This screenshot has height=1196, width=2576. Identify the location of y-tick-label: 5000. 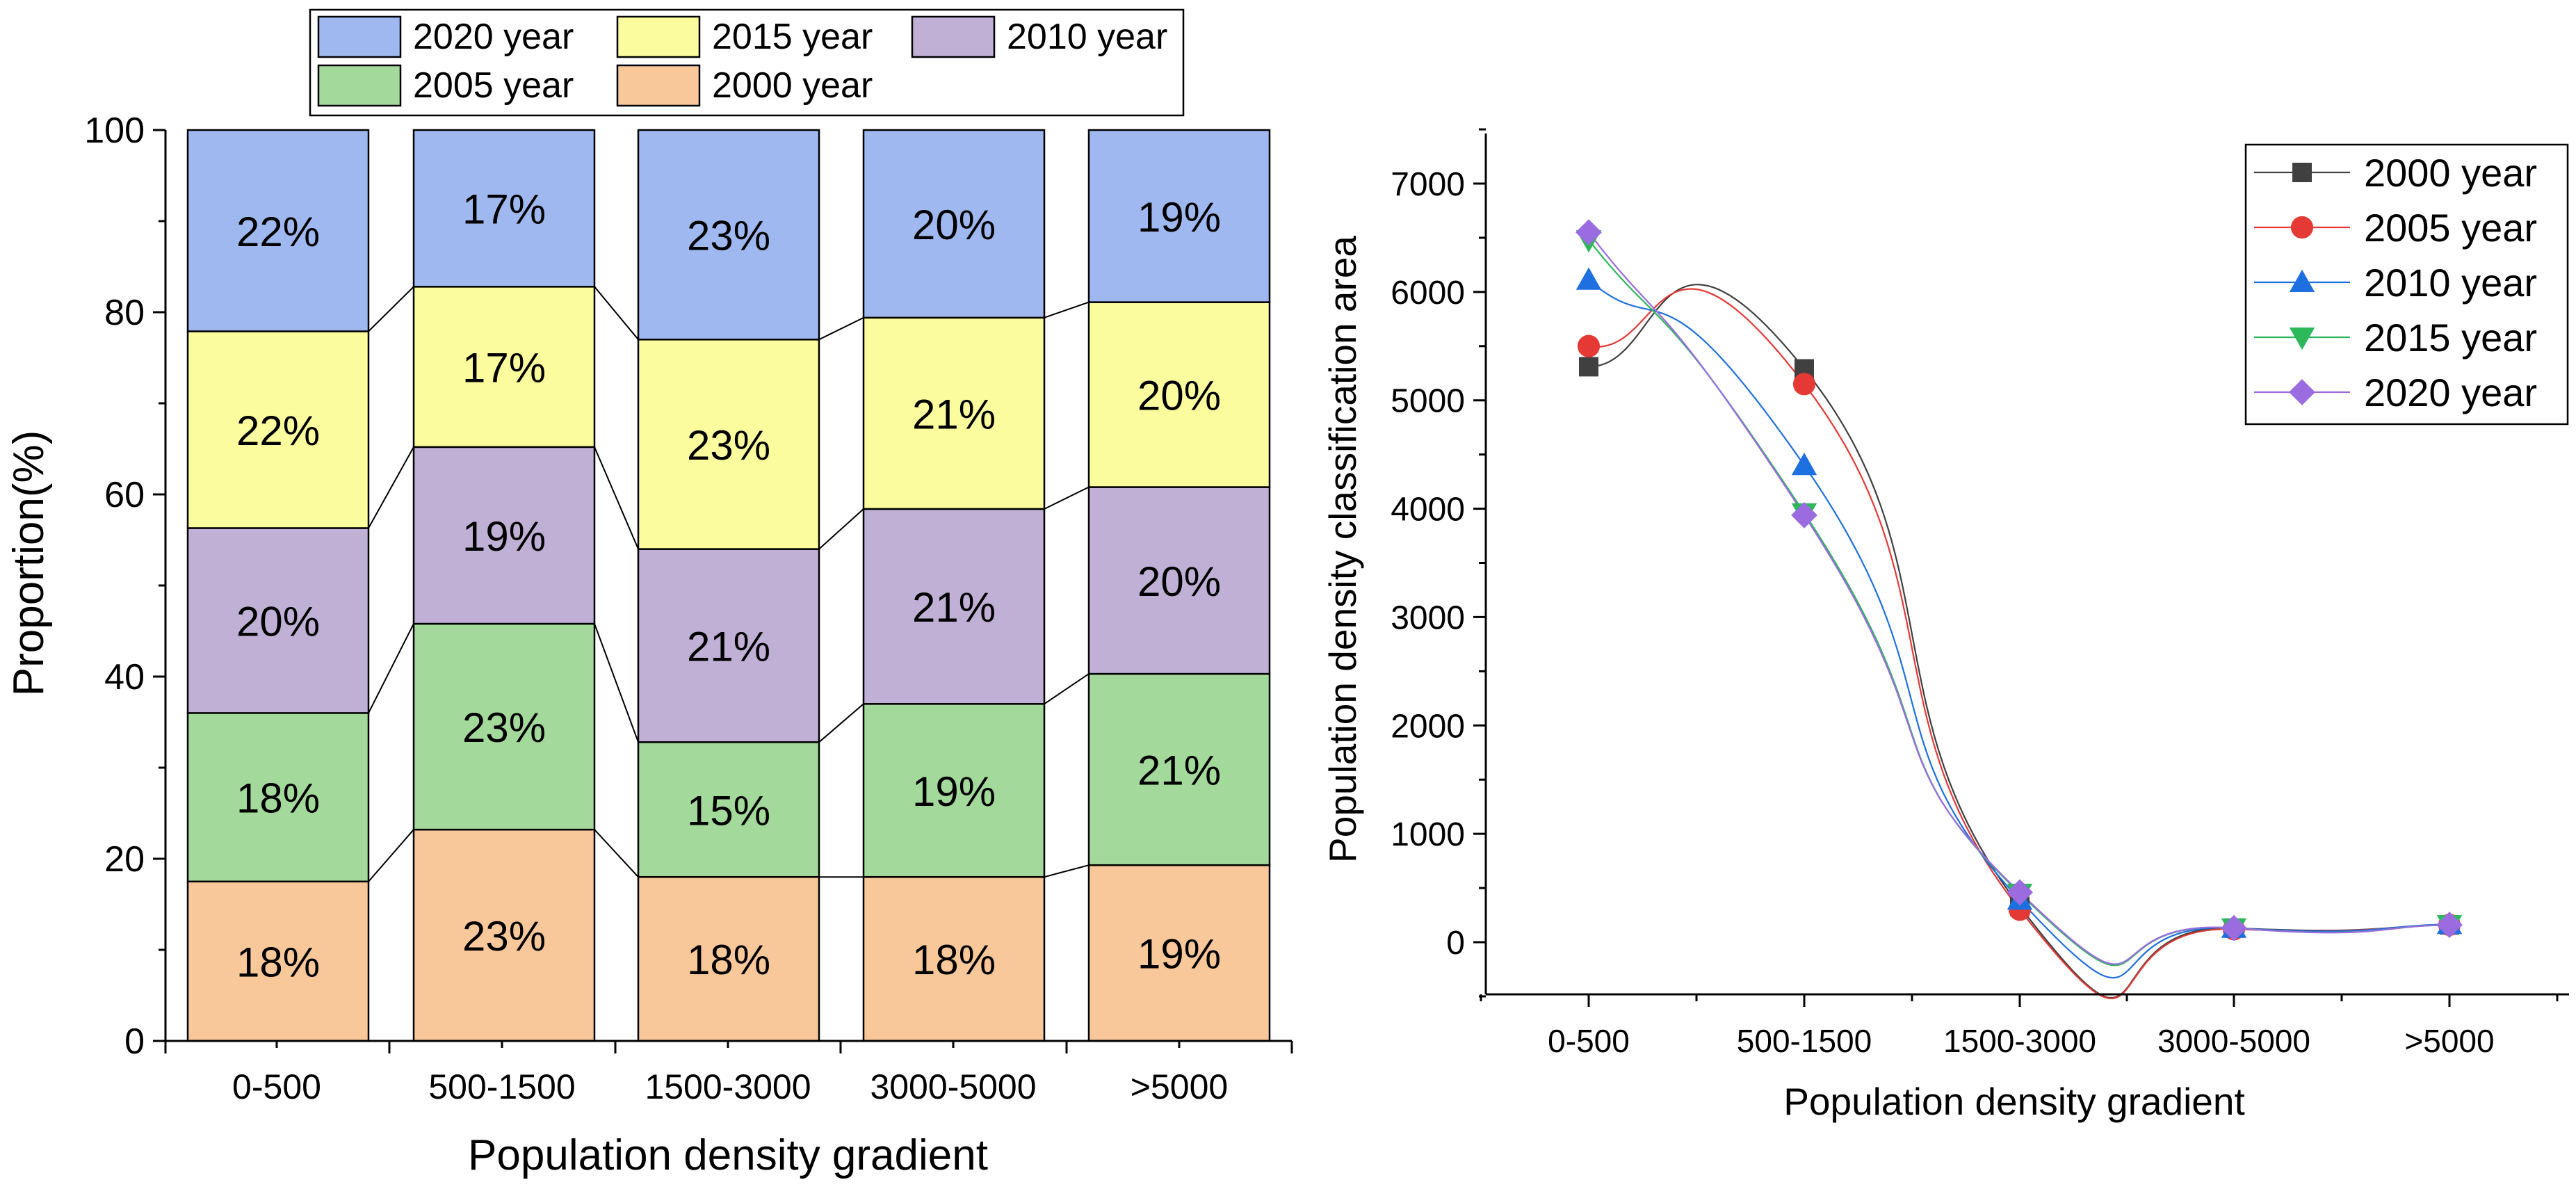
(1428, 401).